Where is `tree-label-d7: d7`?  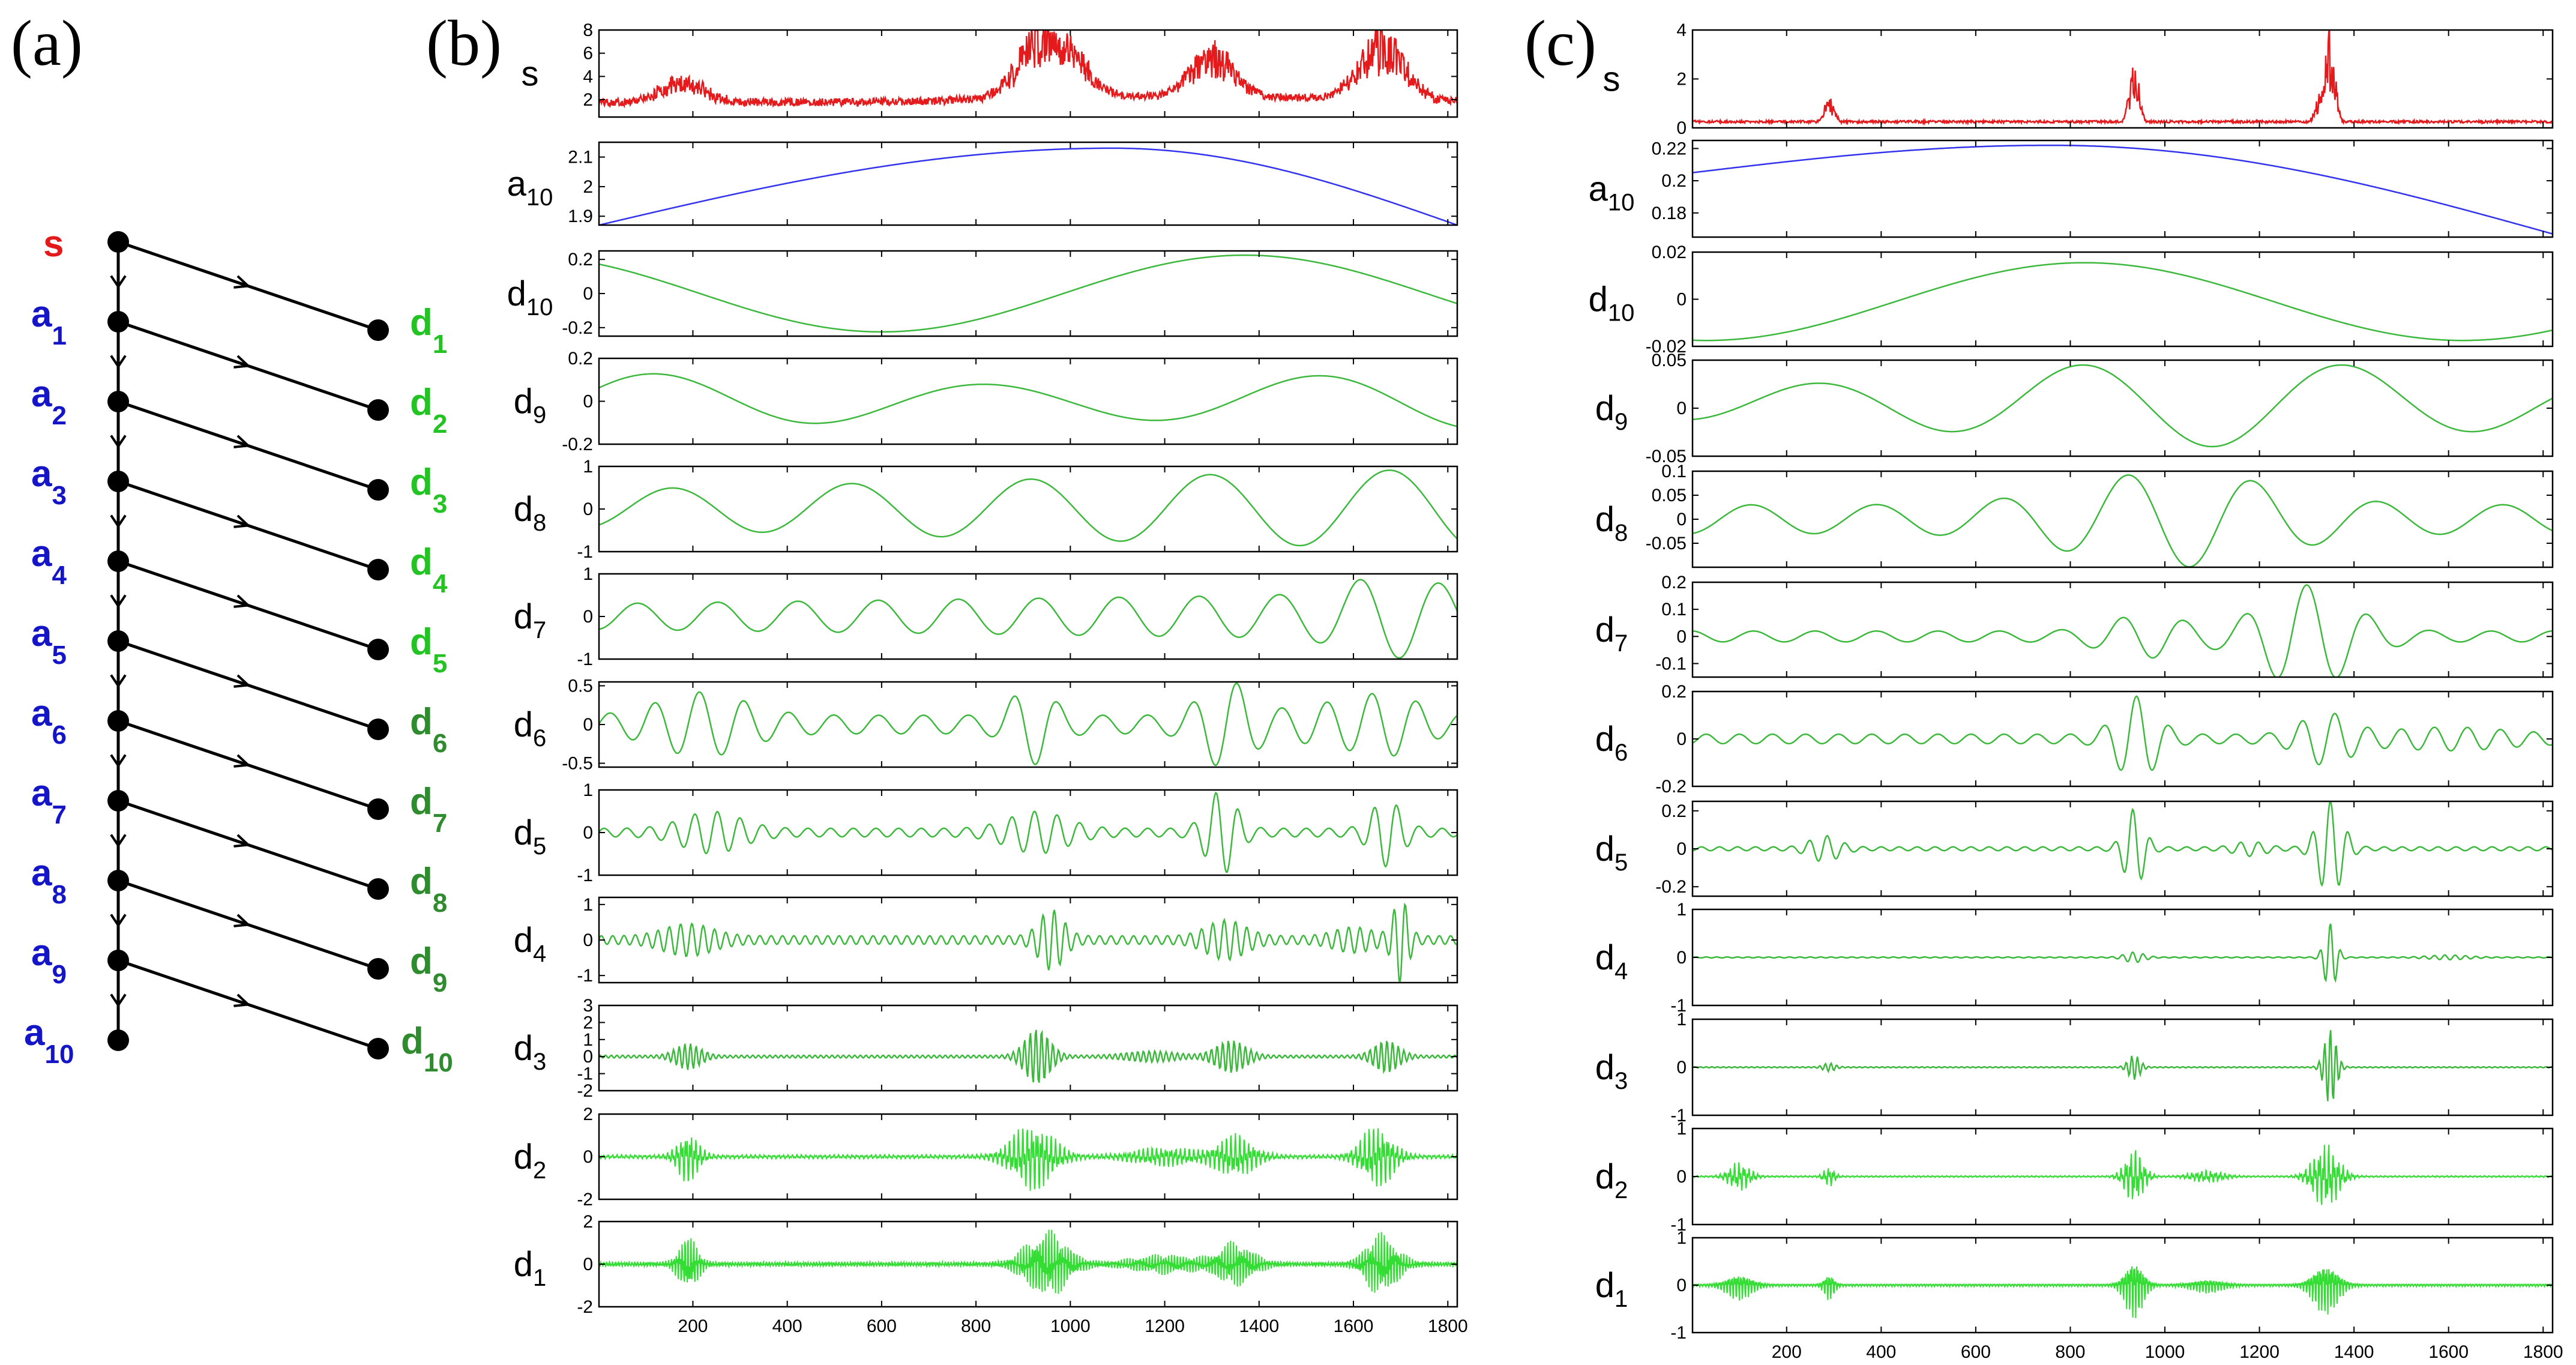 tree-label-d7: d7 is located at coordinates (429, 809).